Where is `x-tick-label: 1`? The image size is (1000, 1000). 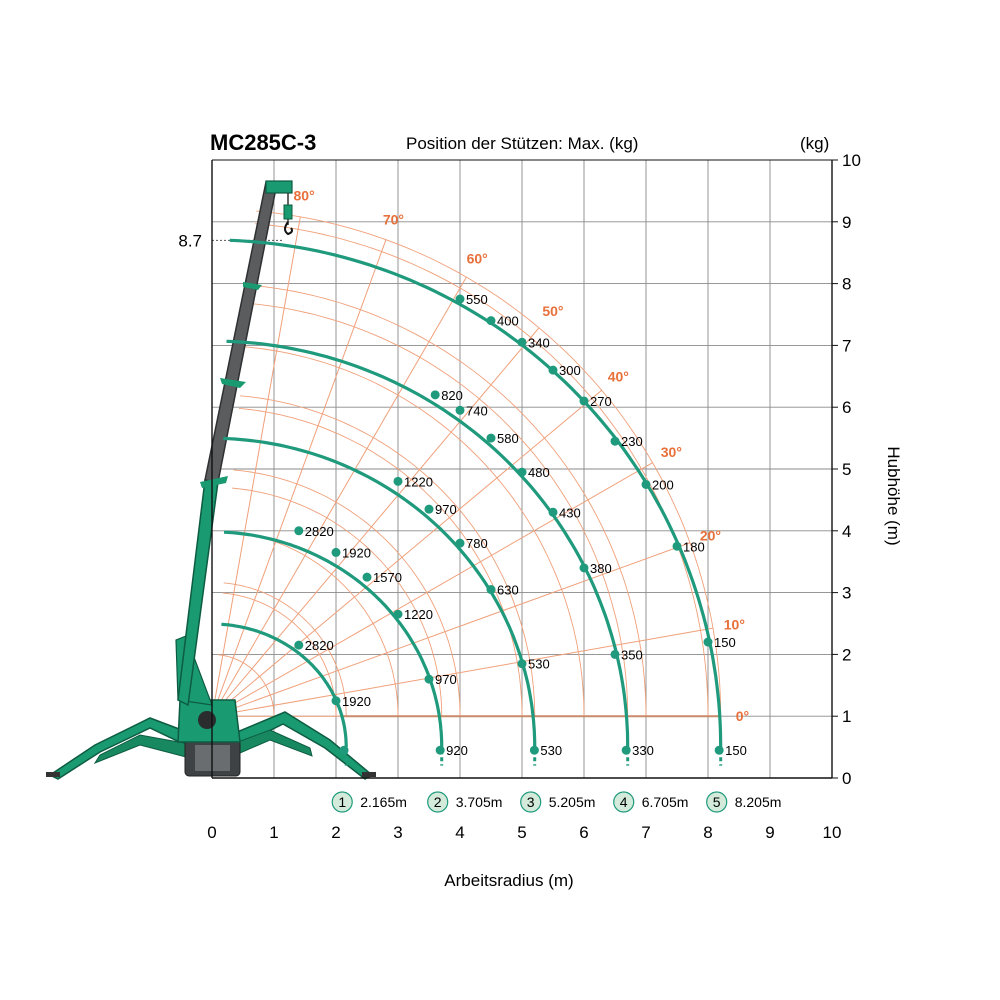 x-tick-label: 1 is located at coordinates (273, 832).